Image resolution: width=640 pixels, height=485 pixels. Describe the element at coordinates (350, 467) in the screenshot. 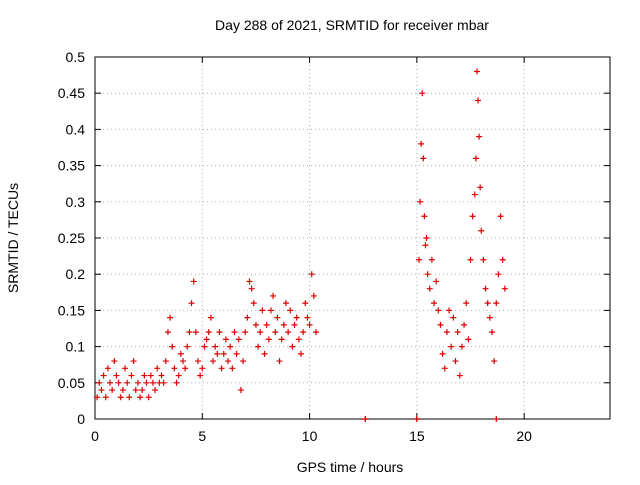

I see `x-axis-label: GPS time / hours` at that location.